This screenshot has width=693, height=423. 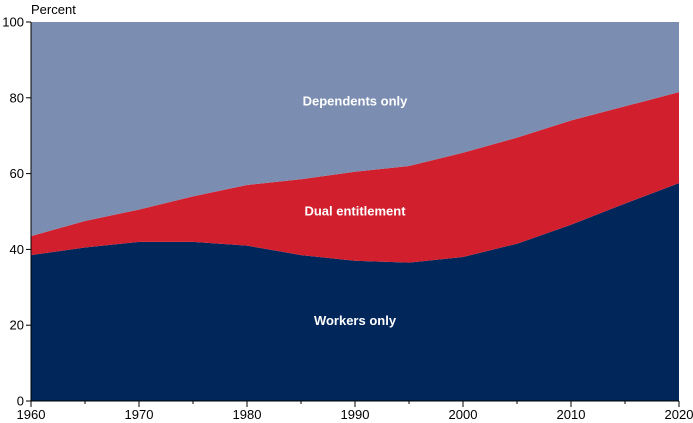 What do you see at coordinates (17, 173) in the screenshot?
I see `y-tick-label: 60` at bounding box center [17, 173].